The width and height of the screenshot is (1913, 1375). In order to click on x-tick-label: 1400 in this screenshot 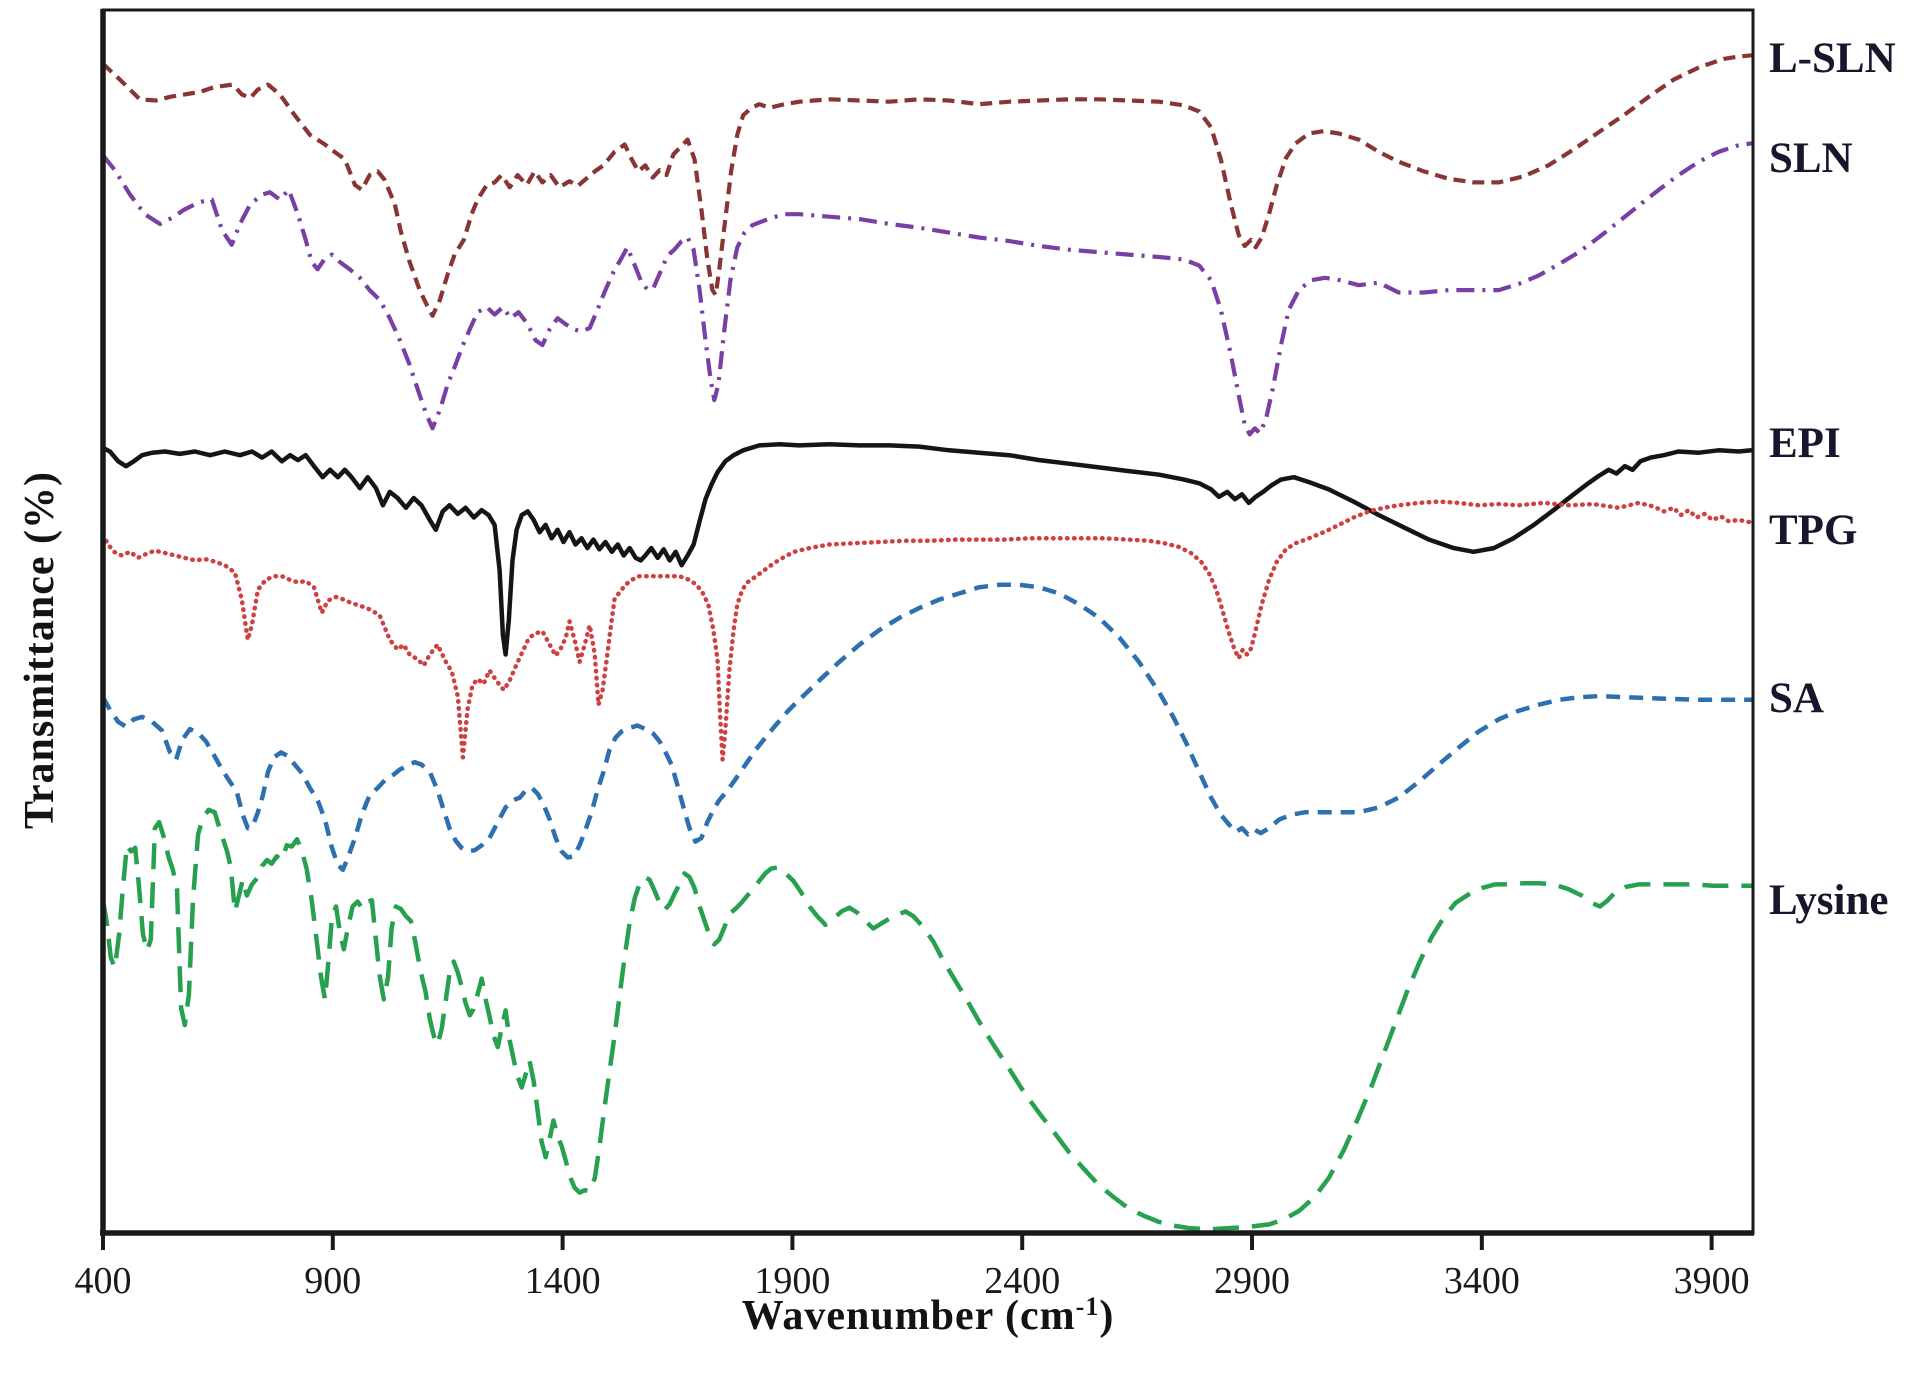, I will do `click(563, 1281)`.